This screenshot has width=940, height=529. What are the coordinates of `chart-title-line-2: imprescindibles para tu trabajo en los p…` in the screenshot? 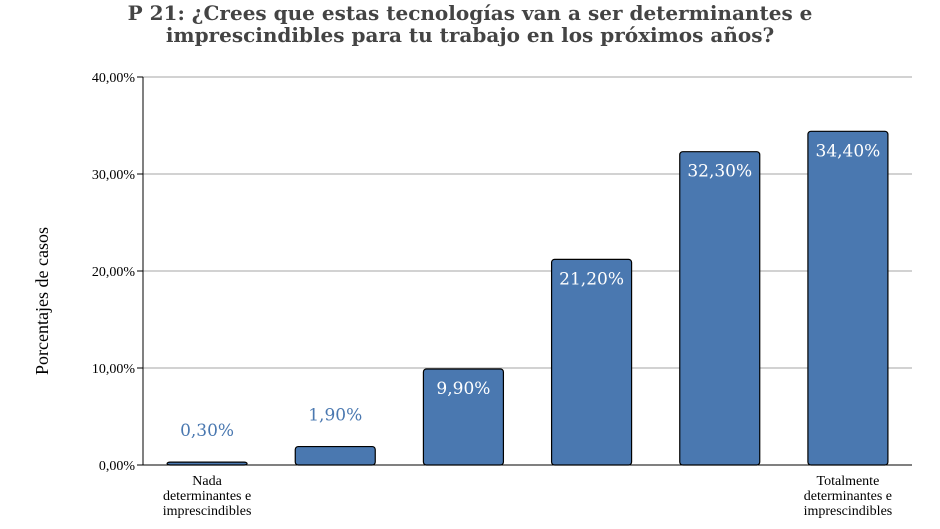 It's located at (470, 35).